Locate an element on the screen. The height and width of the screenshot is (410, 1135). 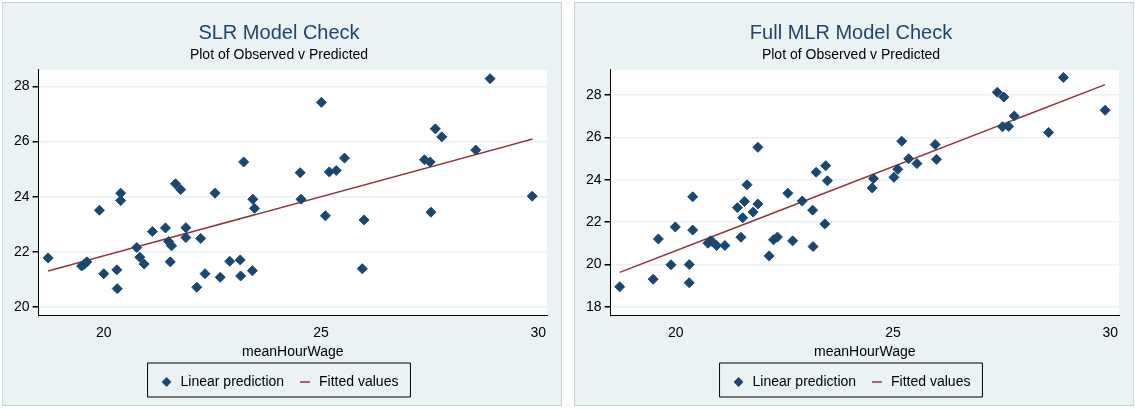
chart-title: Full MLR Model Check is located at coordinates (851, 31).